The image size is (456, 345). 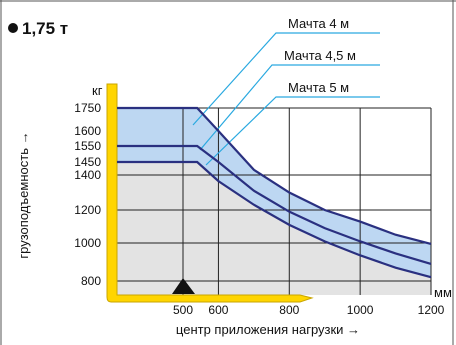 What do you see at coordinates (183, 286) in the screenshot?
I see `load-center-marker-icon` at bounding box center [183, 286].